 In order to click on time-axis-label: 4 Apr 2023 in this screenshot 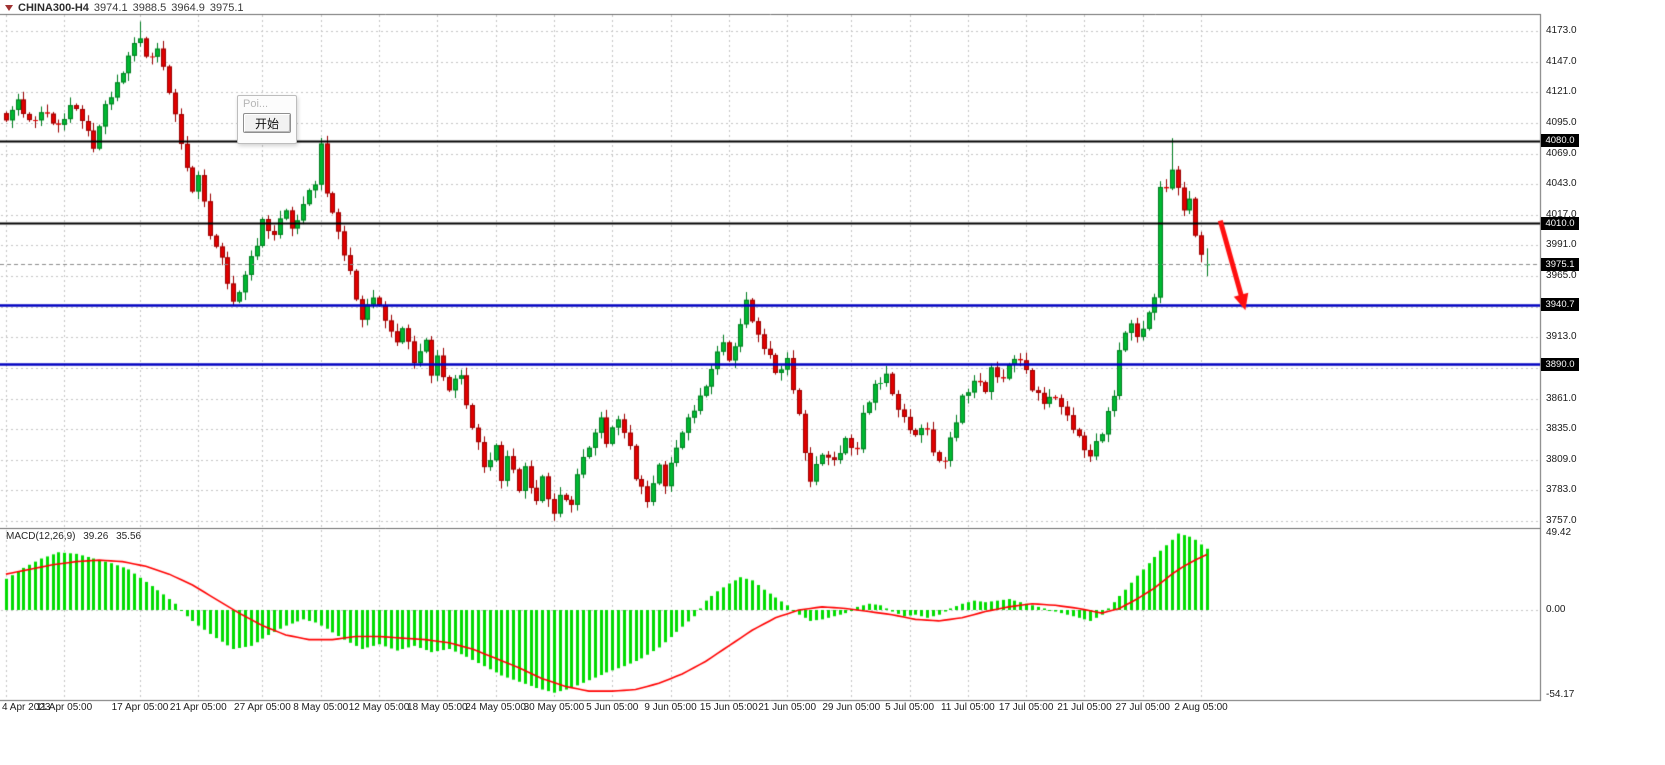, I will do `click(26, 707)`.